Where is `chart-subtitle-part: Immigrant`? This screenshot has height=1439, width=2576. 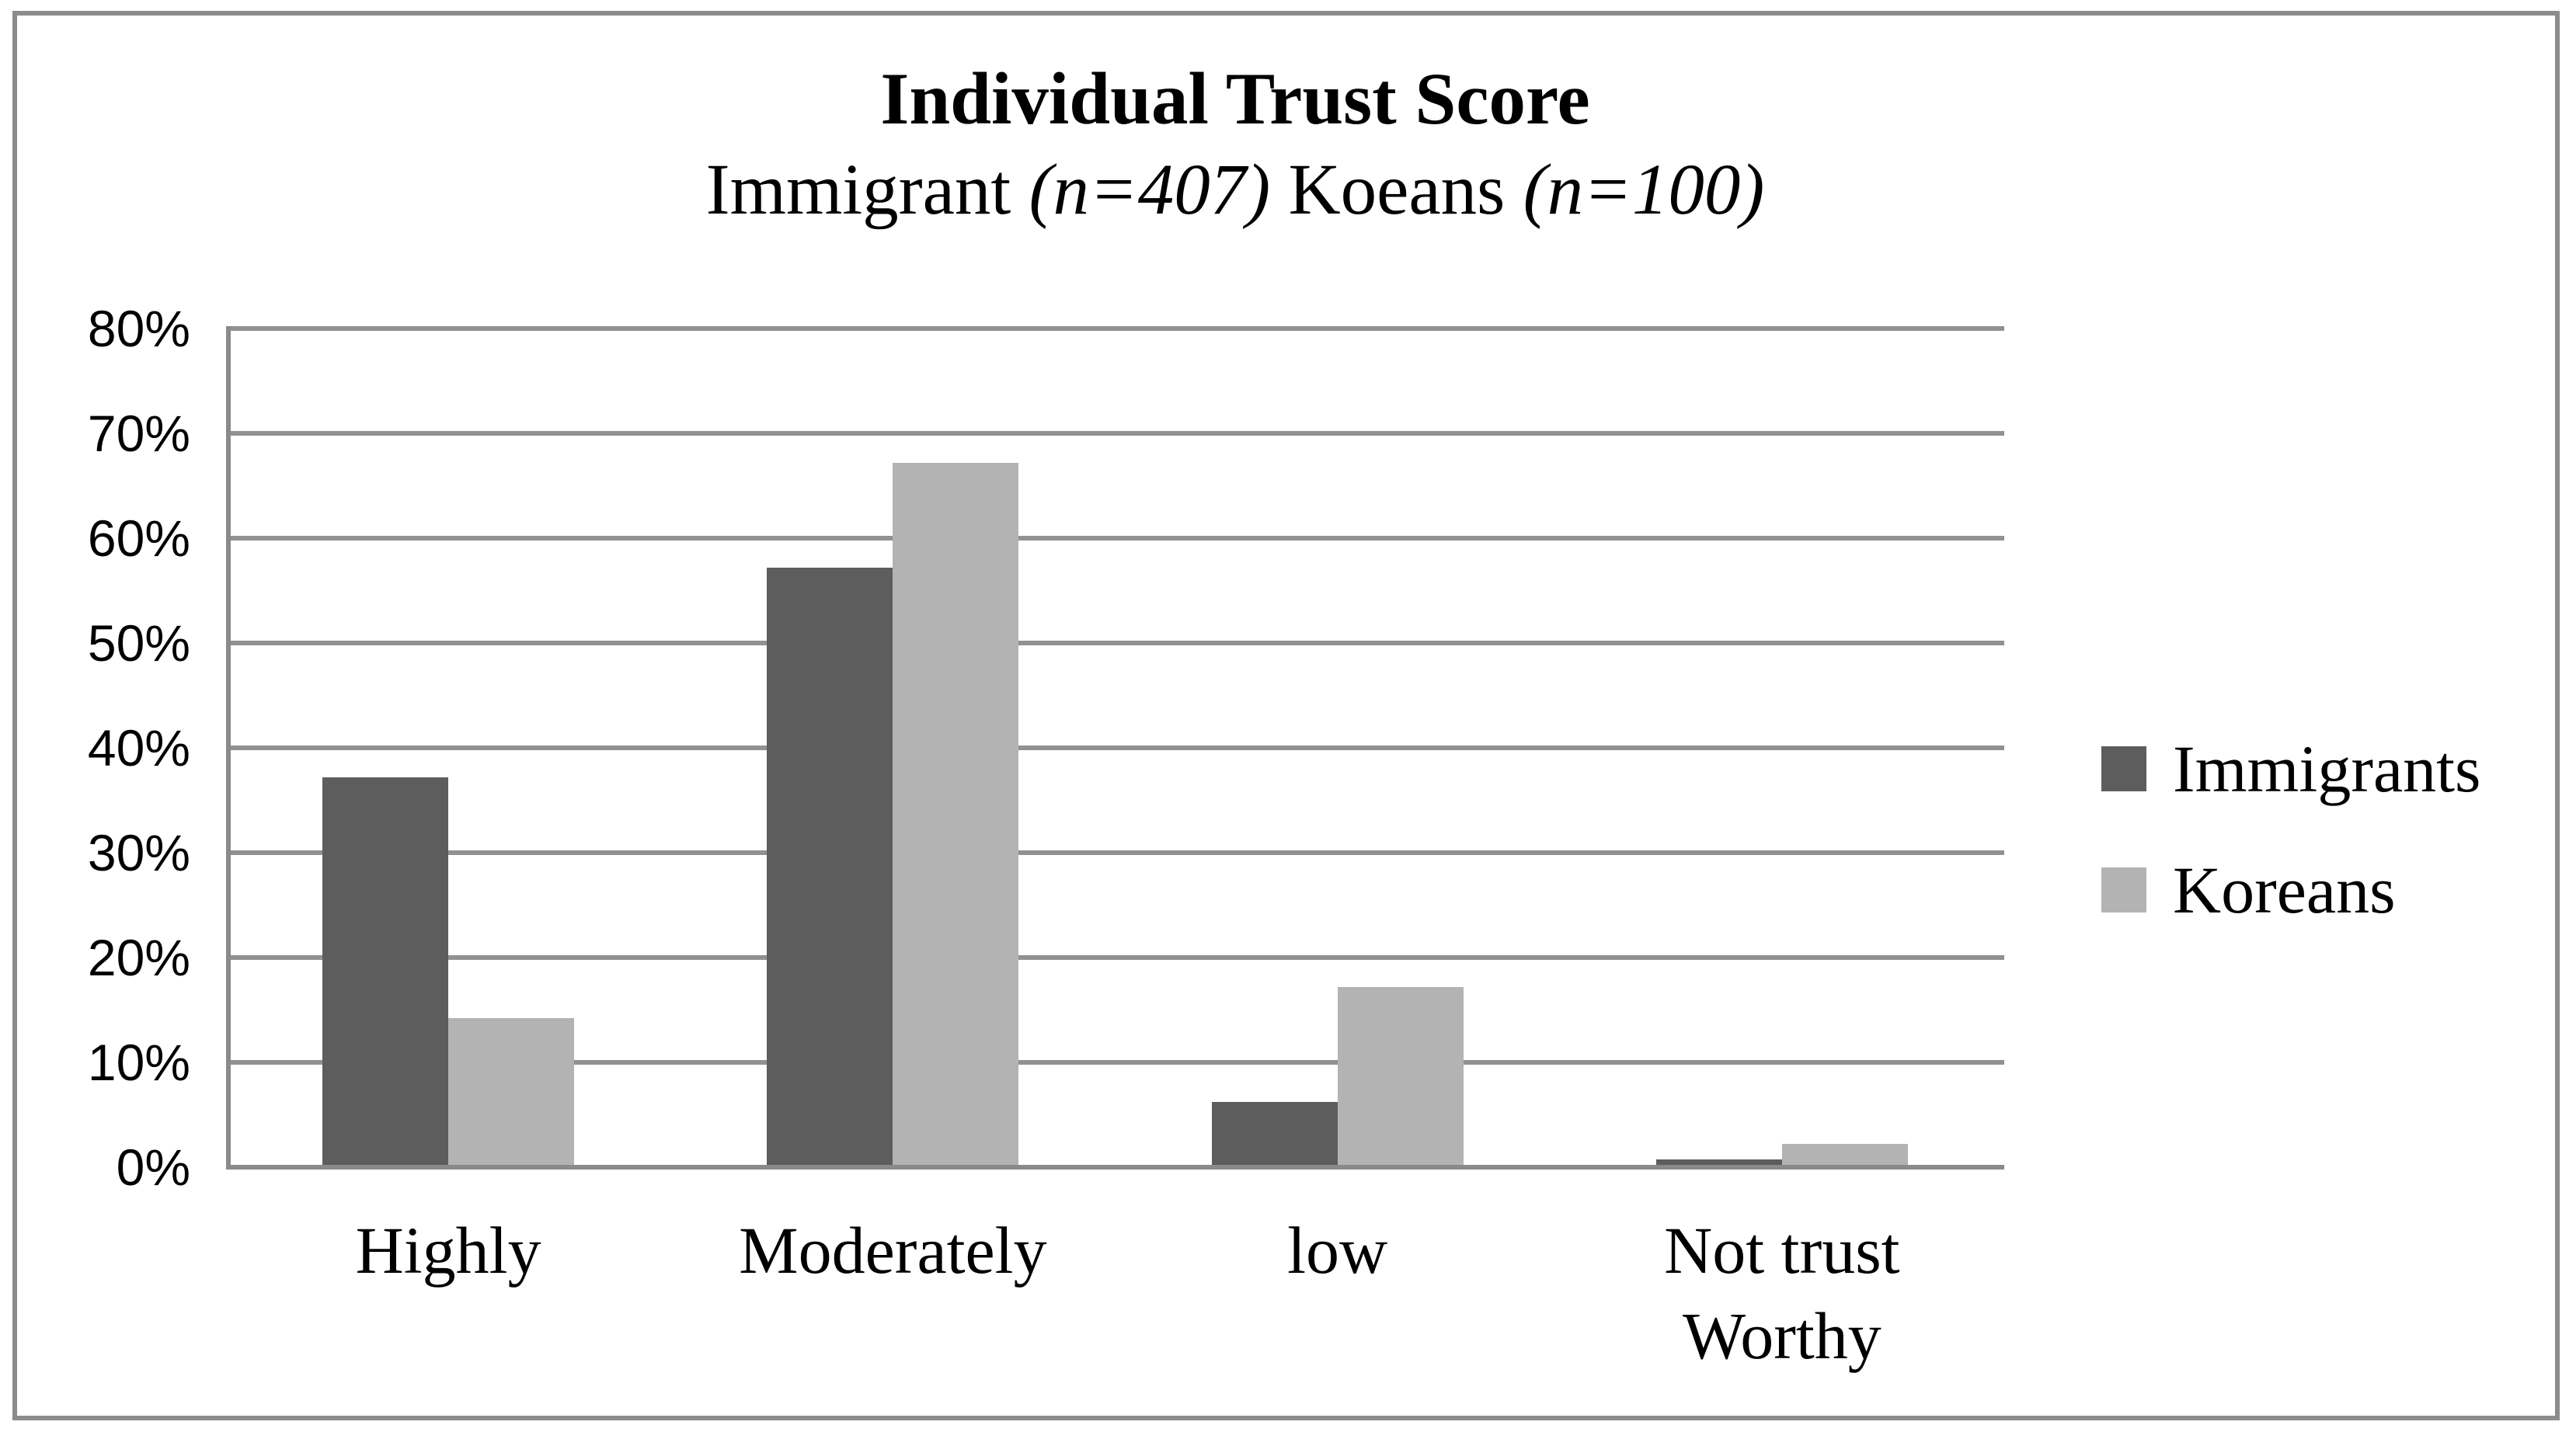
chart-subtitle-part: Immigrant is located at coordinates (867, 190).